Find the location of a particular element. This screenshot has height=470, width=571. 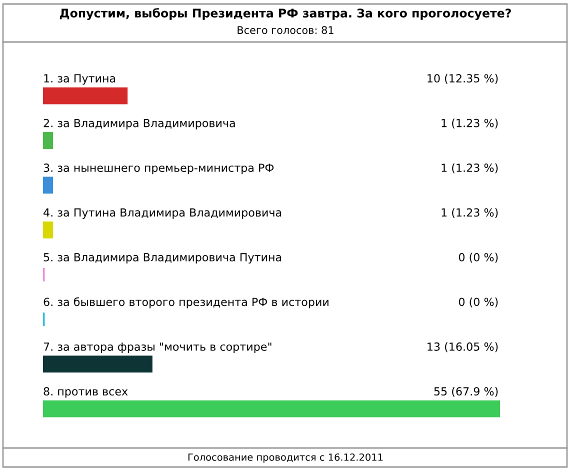

data-label: 13 (16.05 %) is located at coordinates (463, 347).